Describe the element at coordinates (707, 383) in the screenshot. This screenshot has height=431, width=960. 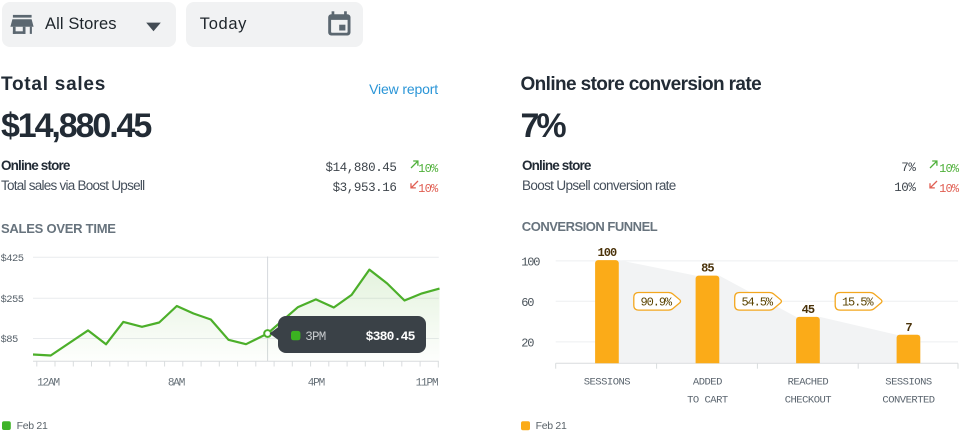
I see `svg-text: ADDED` at that location.